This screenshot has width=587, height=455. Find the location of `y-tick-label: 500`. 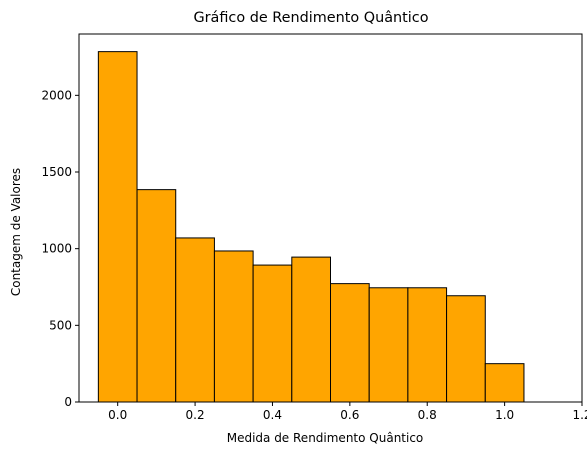

y-tick-label: 500 is located at coordinates (60, 325).